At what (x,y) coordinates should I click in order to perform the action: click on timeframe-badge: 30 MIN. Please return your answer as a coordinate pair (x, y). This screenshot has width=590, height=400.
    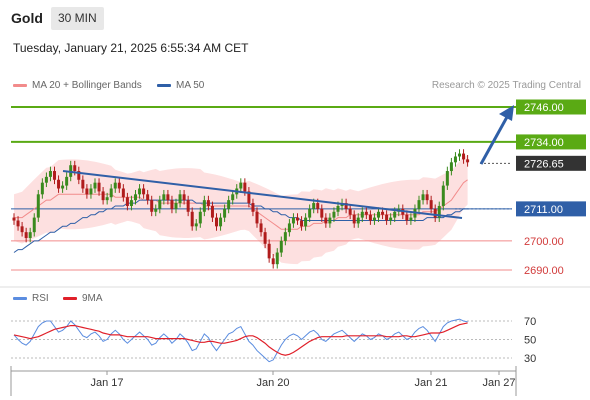
    Looking at the image, I should click on (77, 18).